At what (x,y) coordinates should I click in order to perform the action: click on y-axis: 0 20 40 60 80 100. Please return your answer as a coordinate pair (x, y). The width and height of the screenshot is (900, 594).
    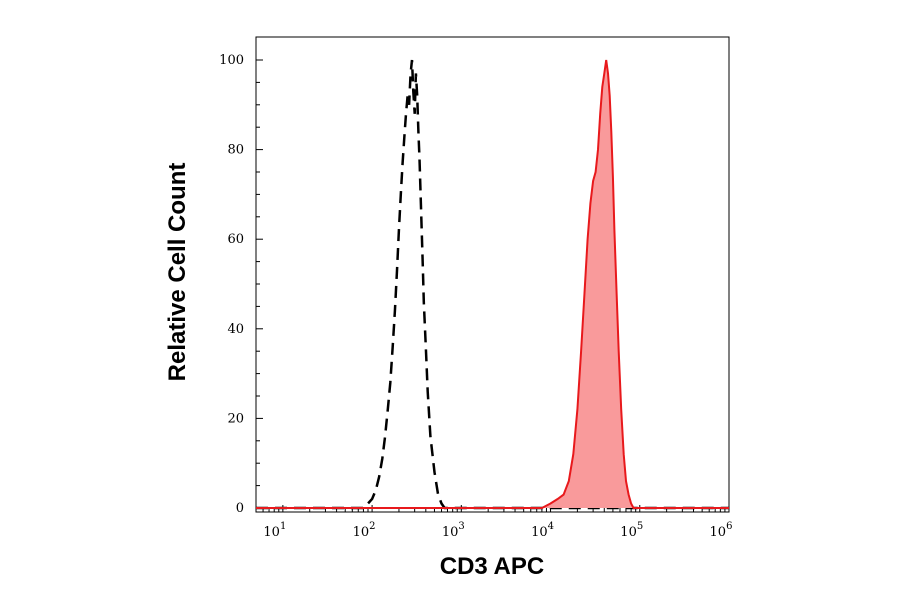
    Looking at the image, I should click on (241, 284).